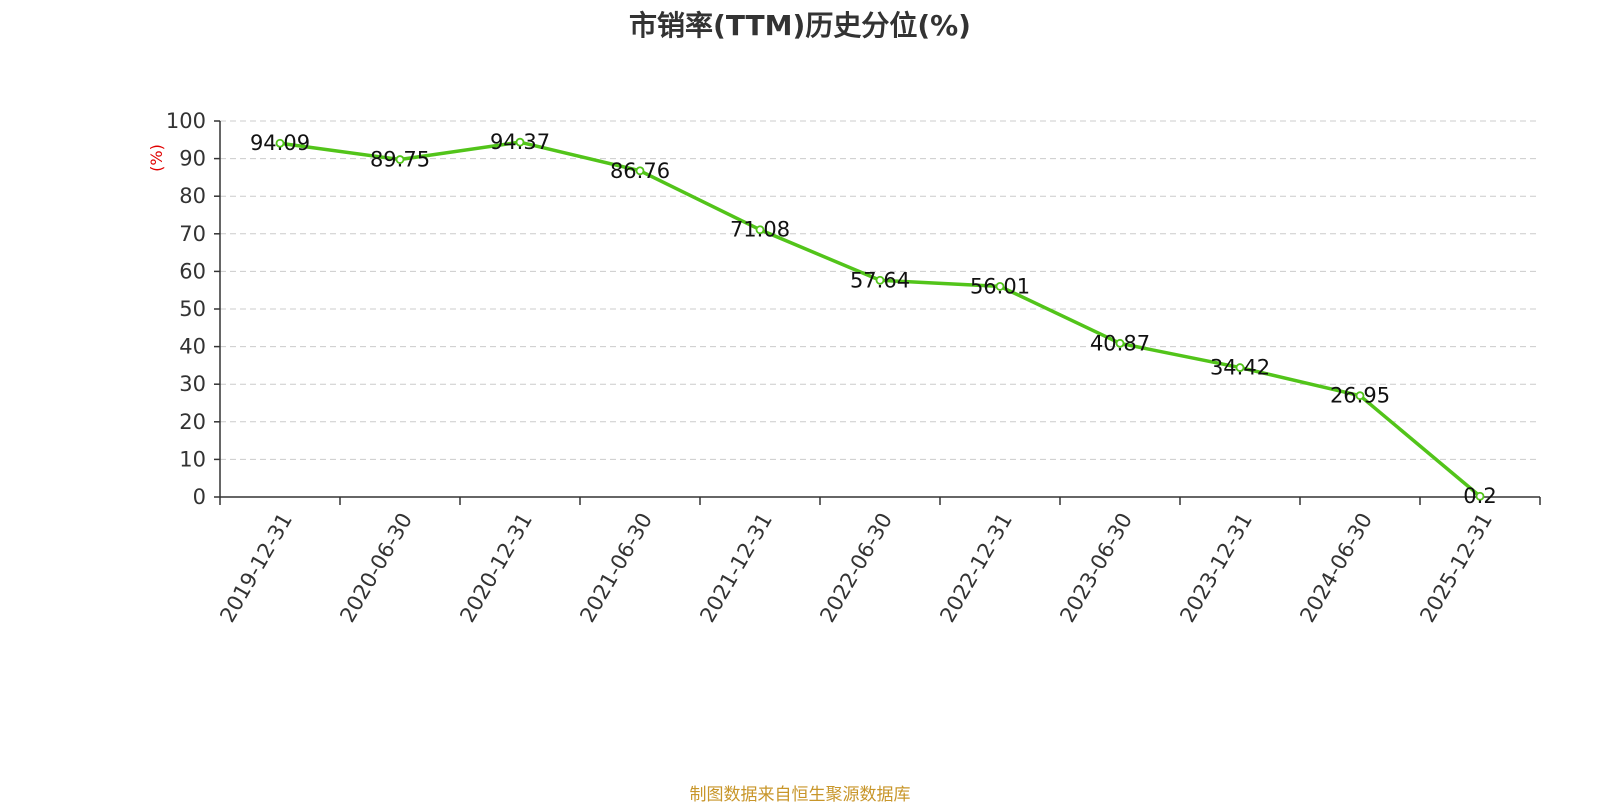  What do you see at coordinates (800, 795) in the screenshot?
I see `source-note: 制图数据来自恒生聚源数据库` at bounding box center [800, 795].